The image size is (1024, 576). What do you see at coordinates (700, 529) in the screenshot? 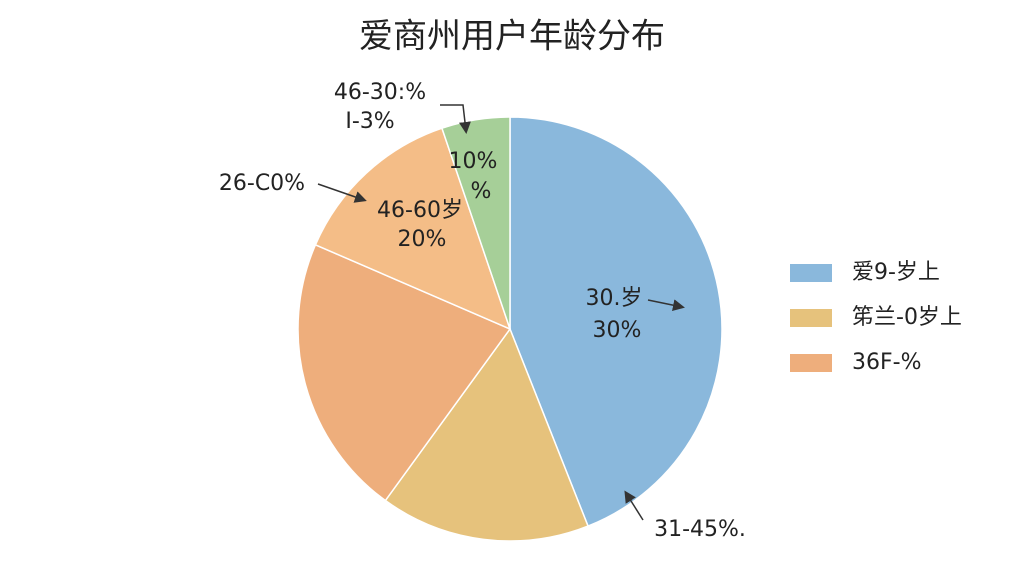
I see `annotation: 31-45%.` at bounding box center [700, 529].